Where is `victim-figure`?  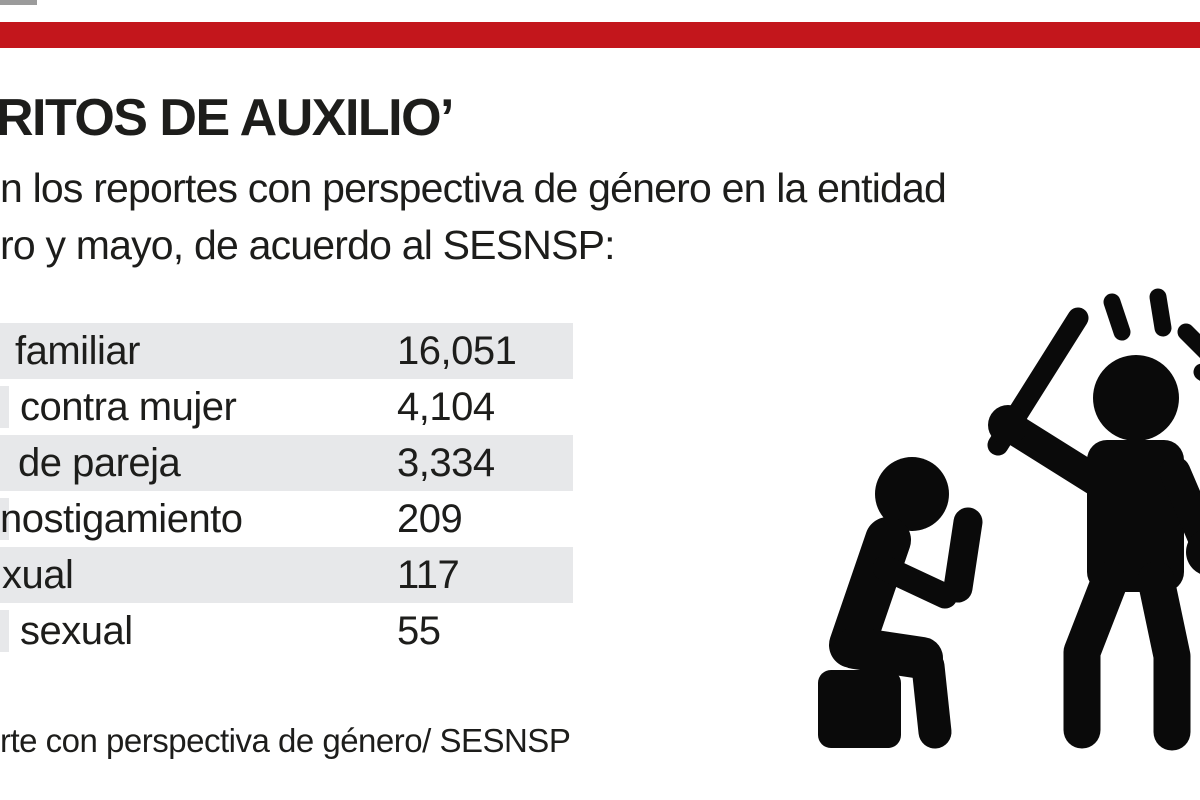 victim-figure is located at coordinates (900, 603).